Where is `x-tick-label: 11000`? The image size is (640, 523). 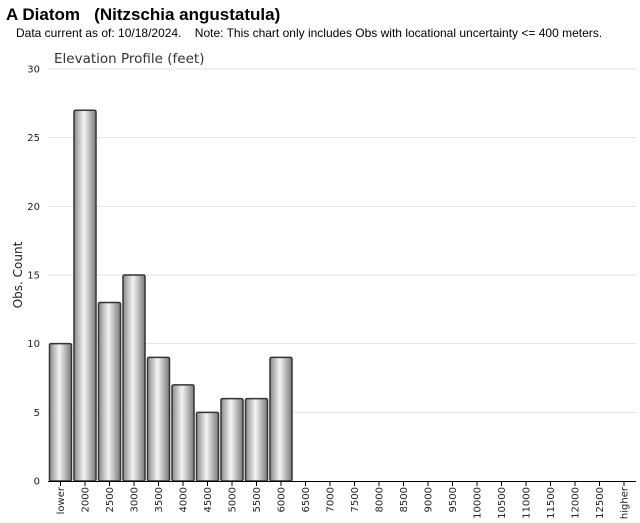 x-tick-label: 11000 is located at coordinates (527, 503).